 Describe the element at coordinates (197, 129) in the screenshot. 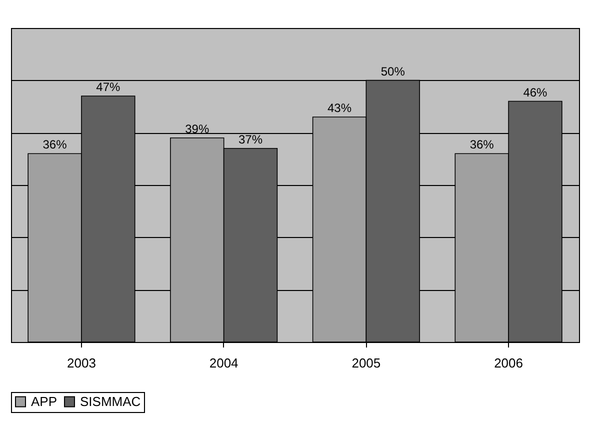

I see `data-label: 39%` at that location.